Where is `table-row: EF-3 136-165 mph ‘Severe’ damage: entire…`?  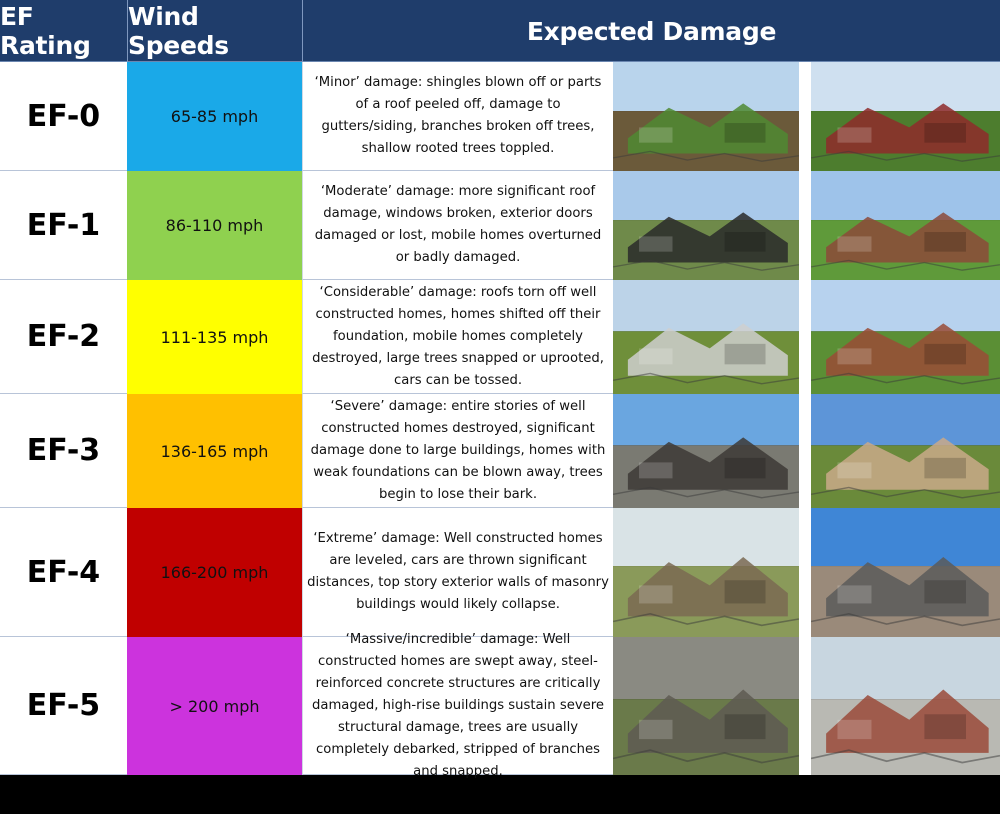 table-row: EF-3 136-165 mph ‘Severe’ damage: entire… is located at coordinates (500, 451).